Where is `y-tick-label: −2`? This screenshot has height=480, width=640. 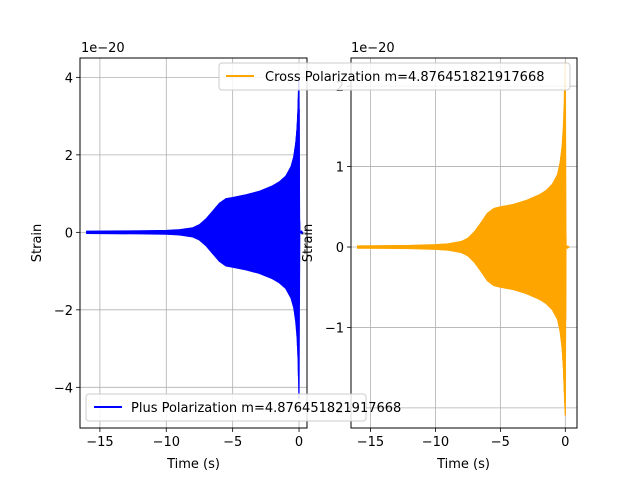
y-tick-label: −2 is located at coordinates (63, 311).